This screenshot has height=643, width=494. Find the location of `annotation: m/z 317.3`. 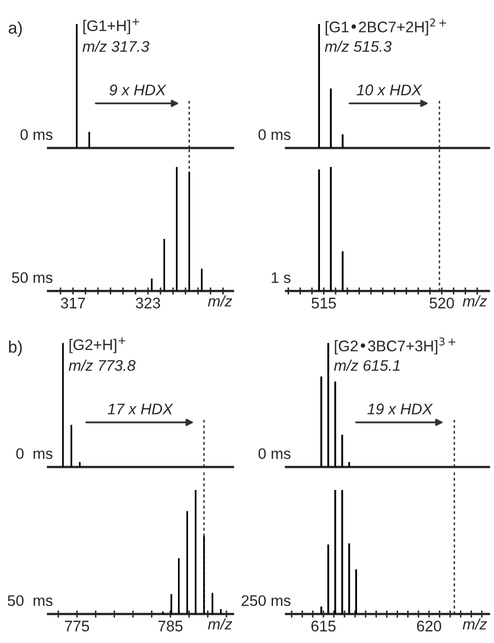

annotation: m/z 317.3 is located at coordinates (116, 46).